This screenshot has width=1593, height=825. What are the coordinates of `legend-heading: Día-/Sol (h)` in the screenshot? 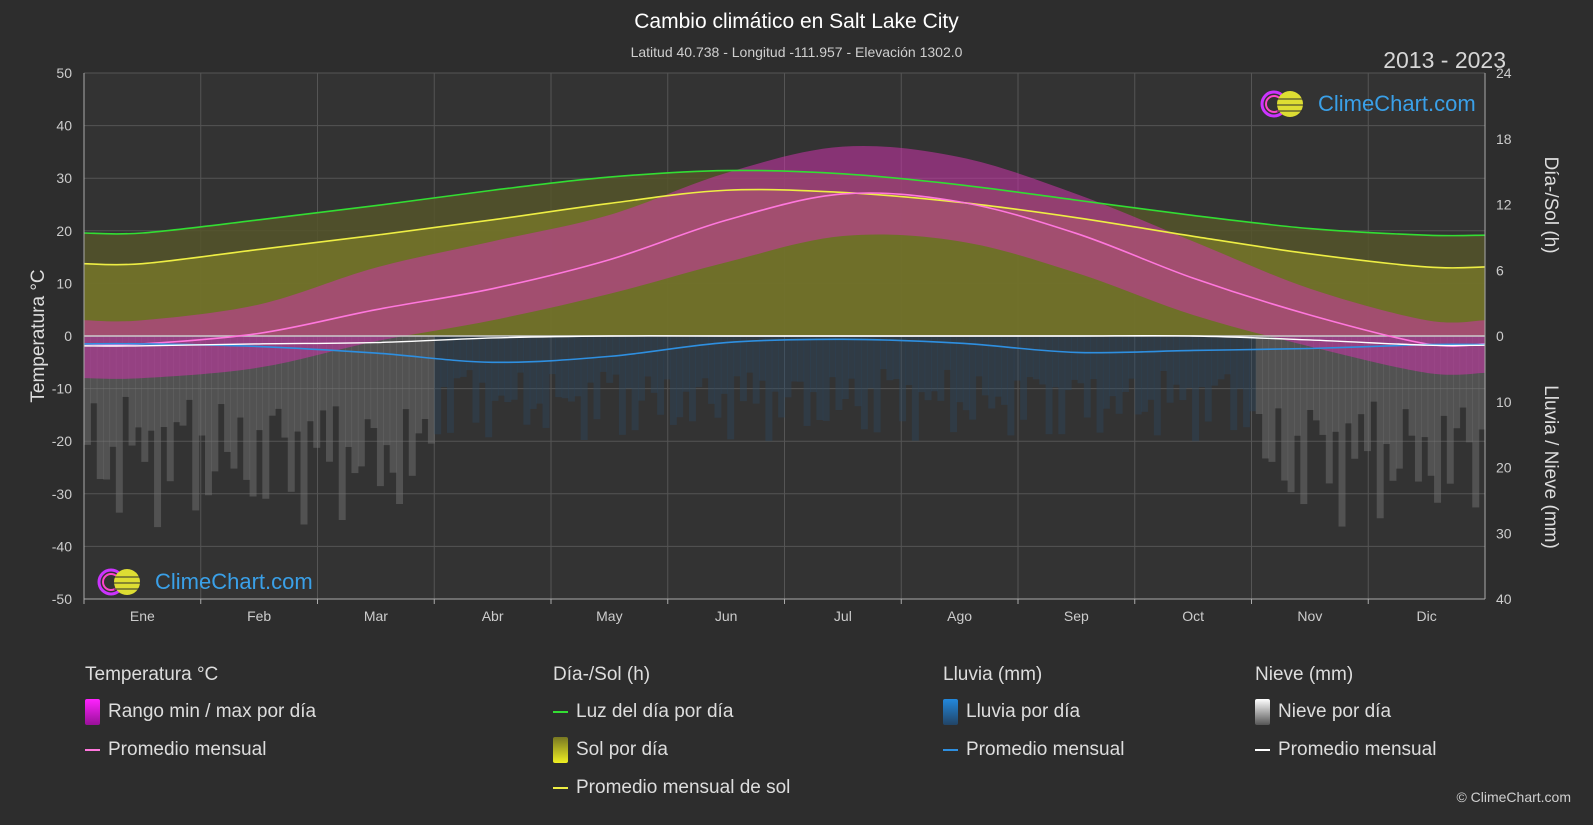 It's located at (602, 674).